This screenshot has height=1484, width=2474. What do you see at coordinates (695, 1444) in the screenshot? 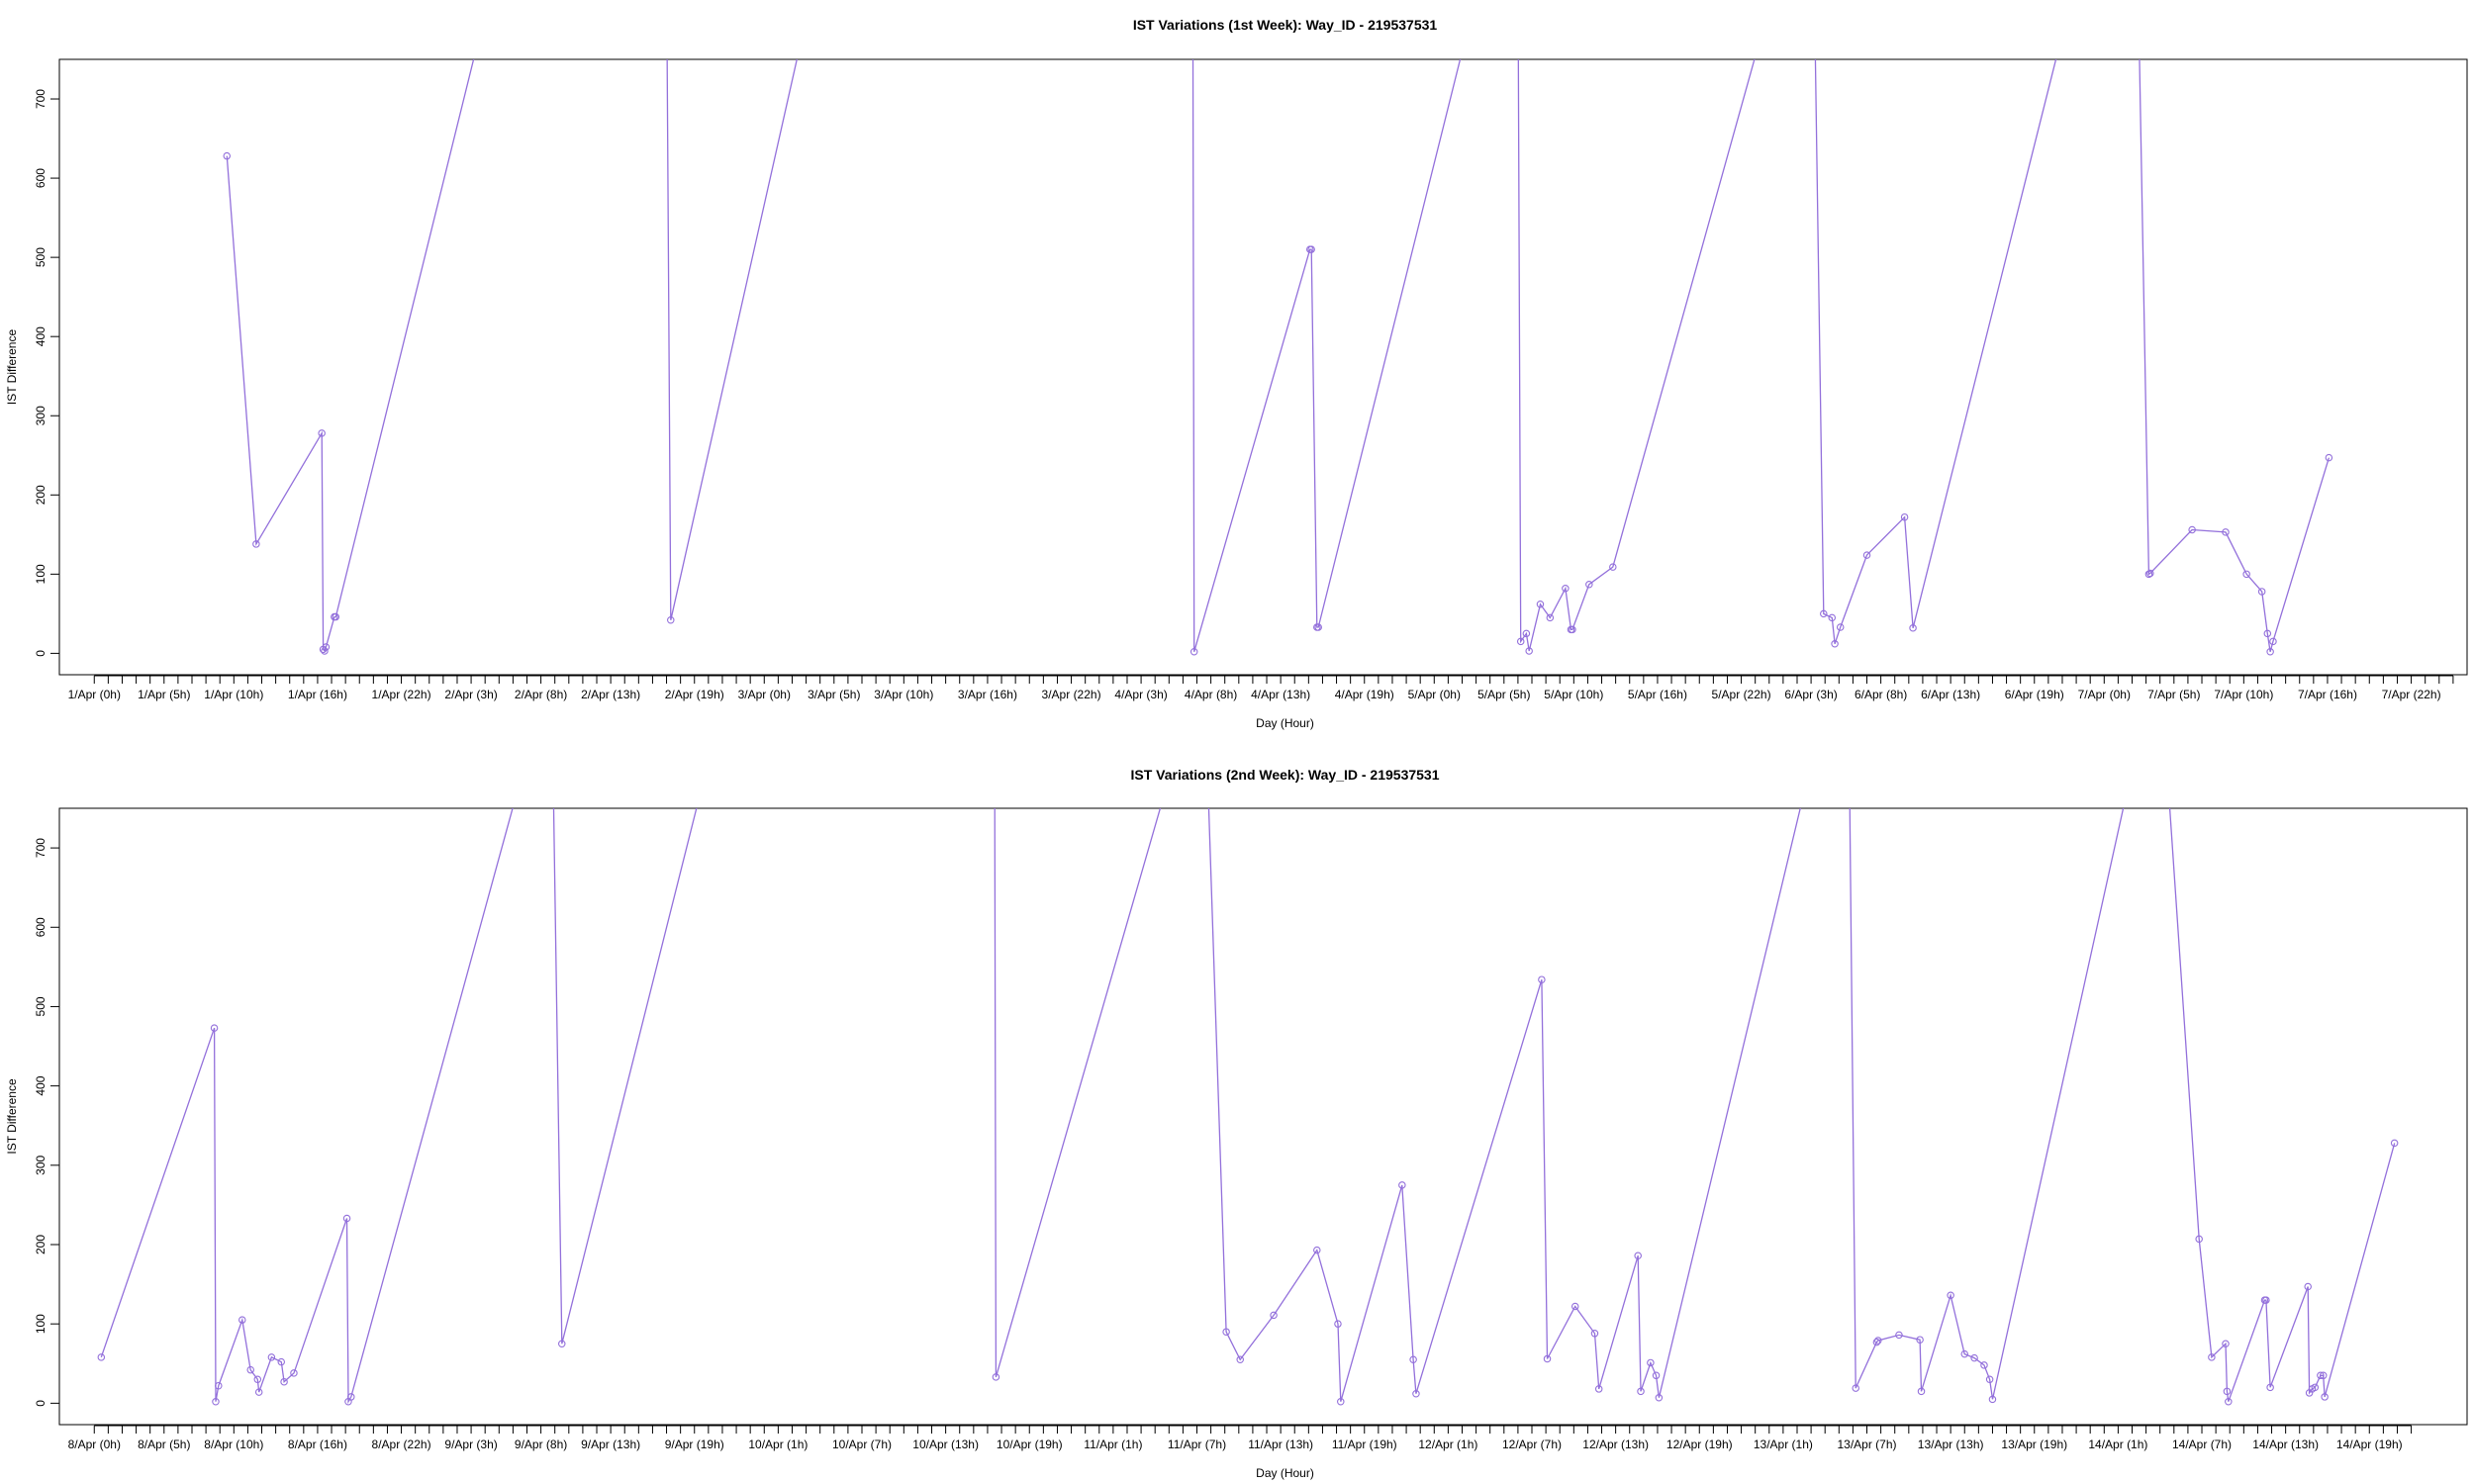
I see `chart-2-x-tick-label: 9/Apr (19h)` at bounding box center [695, 1444].